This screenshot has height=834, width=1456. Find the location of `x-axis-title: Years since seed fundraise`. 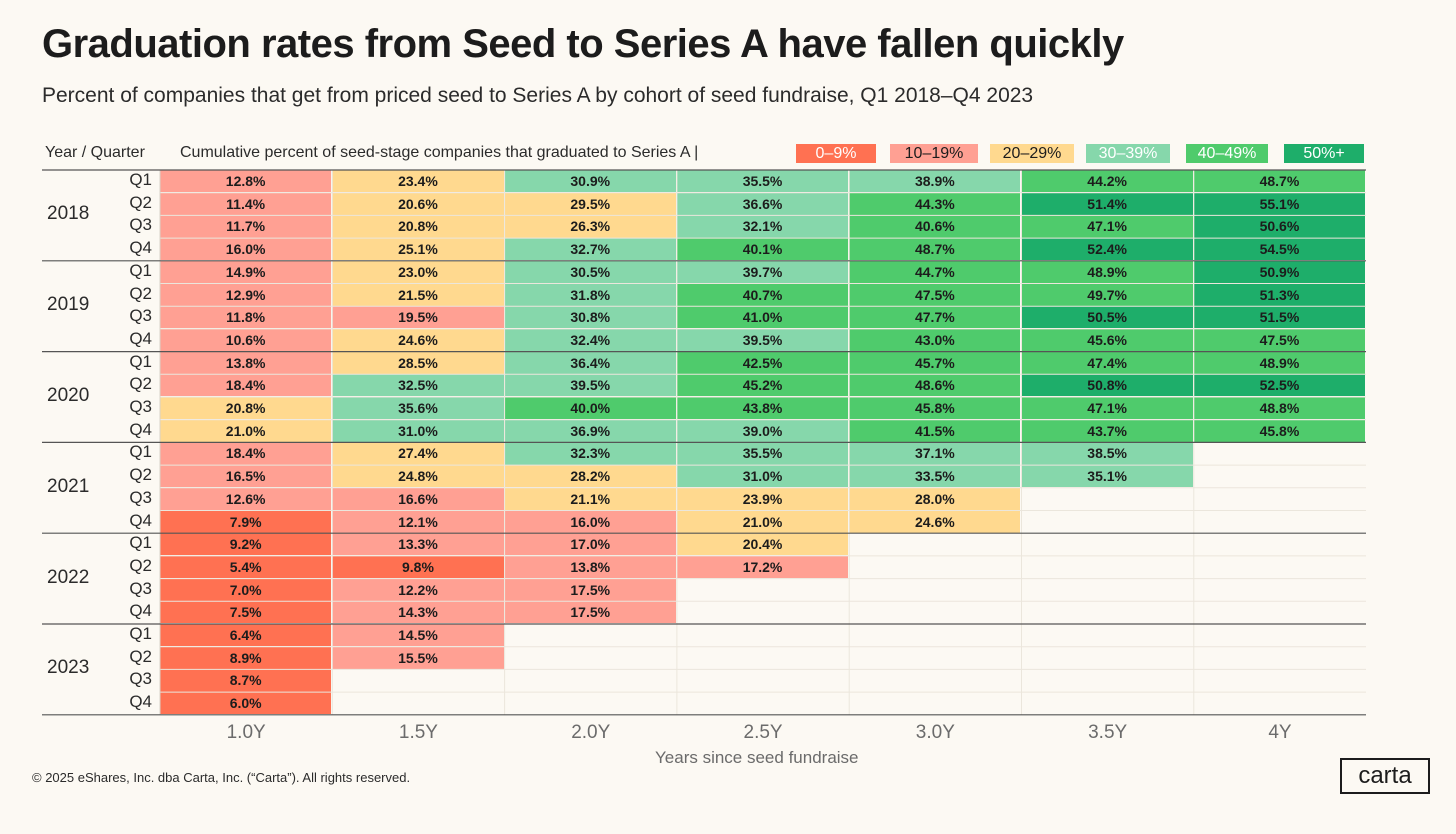

x-axis-title: Years since seed fundraise is located at coordinates (757, 757).